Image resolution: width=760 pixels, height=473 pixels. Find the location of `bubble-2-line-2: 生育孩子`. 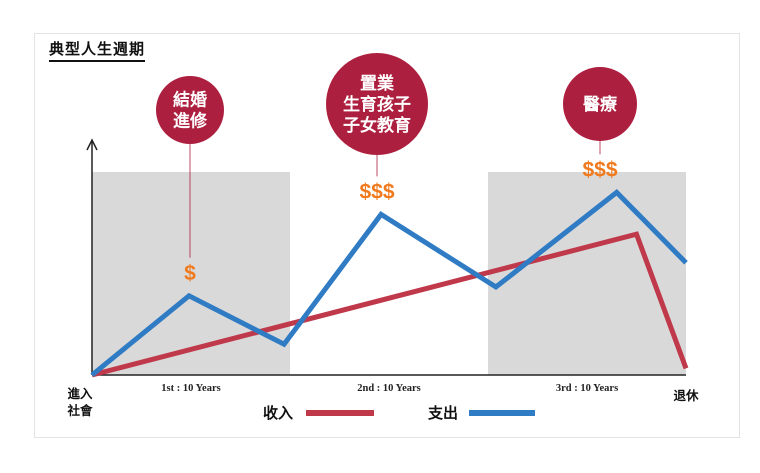

bubble-2-line-2: 生育孩子 is located at coordinates (377, 104).